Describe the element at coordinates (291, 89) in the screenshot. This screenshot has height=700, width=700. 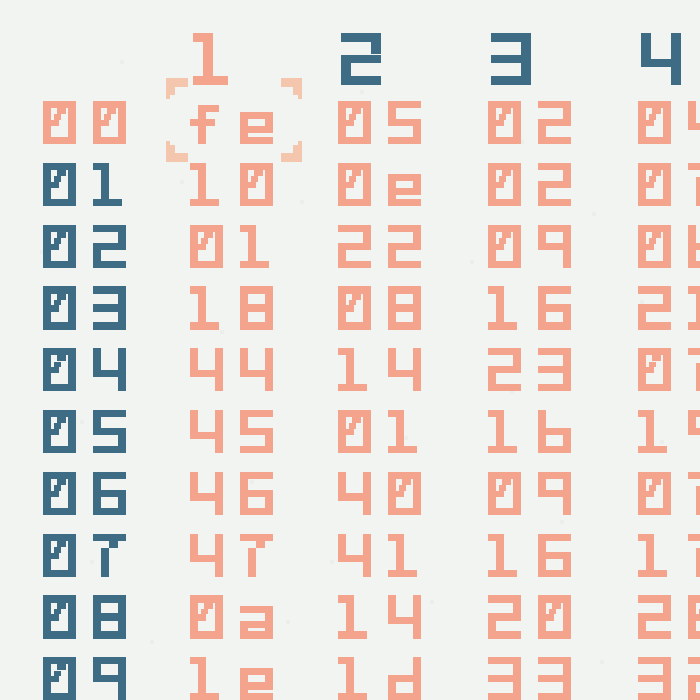
I see `cursor-corner-tr` at that location.